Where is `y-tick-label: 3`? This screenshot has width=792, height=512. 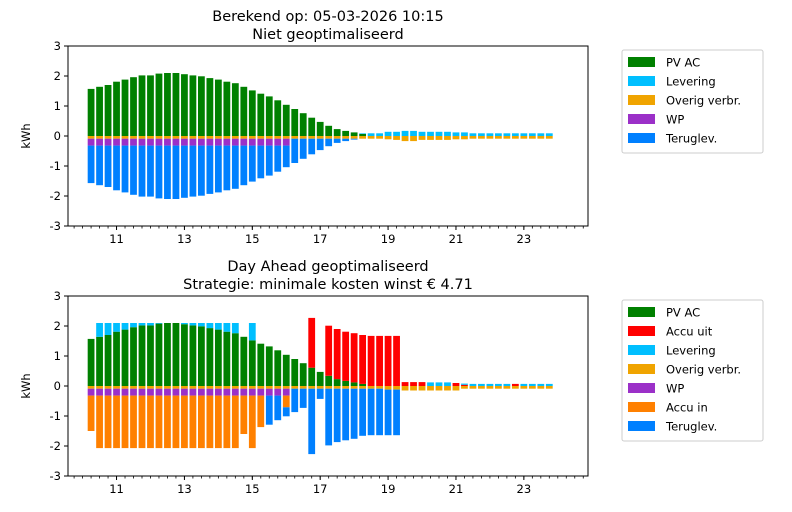
y-tick-label: 3 is located at coordinates (57, 296).